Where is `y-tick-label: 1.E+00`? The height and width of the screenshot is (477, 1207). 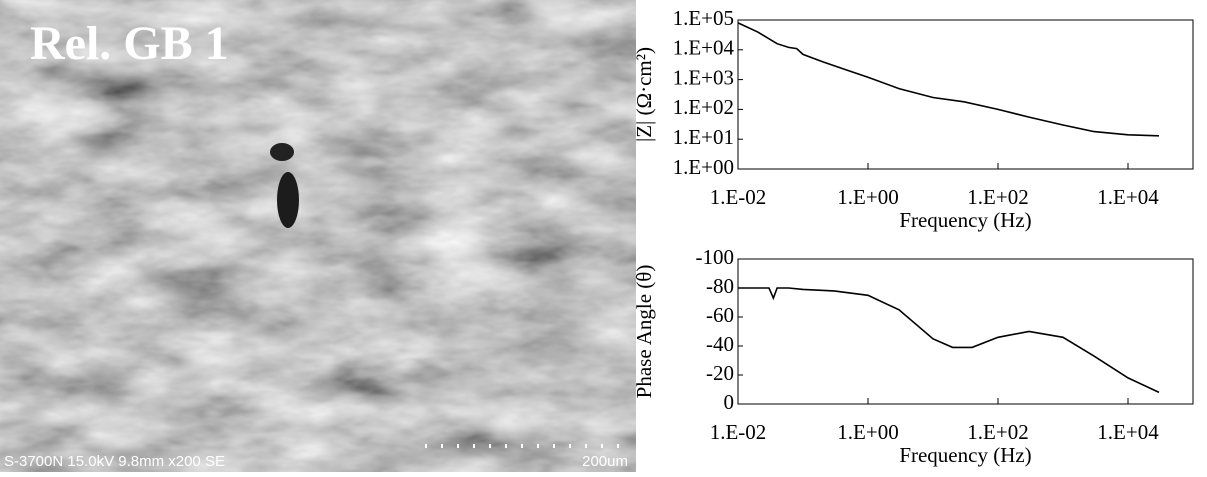 y-tick-label: 1.E+00 is located at coordinates (703, 167).